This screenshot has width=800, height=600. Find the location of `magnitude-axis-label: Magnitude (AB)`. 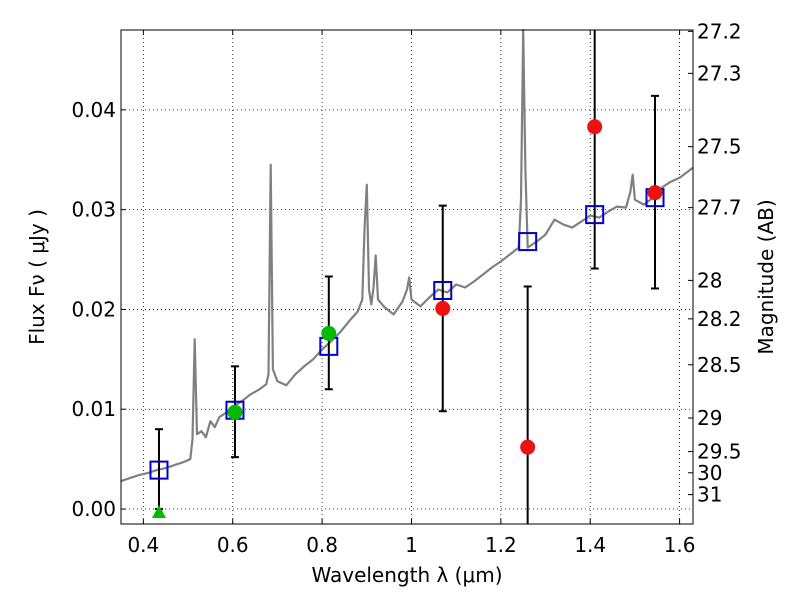

magnitude-axis-label: Magnitude (AB) is located at coordinates (766, 276).